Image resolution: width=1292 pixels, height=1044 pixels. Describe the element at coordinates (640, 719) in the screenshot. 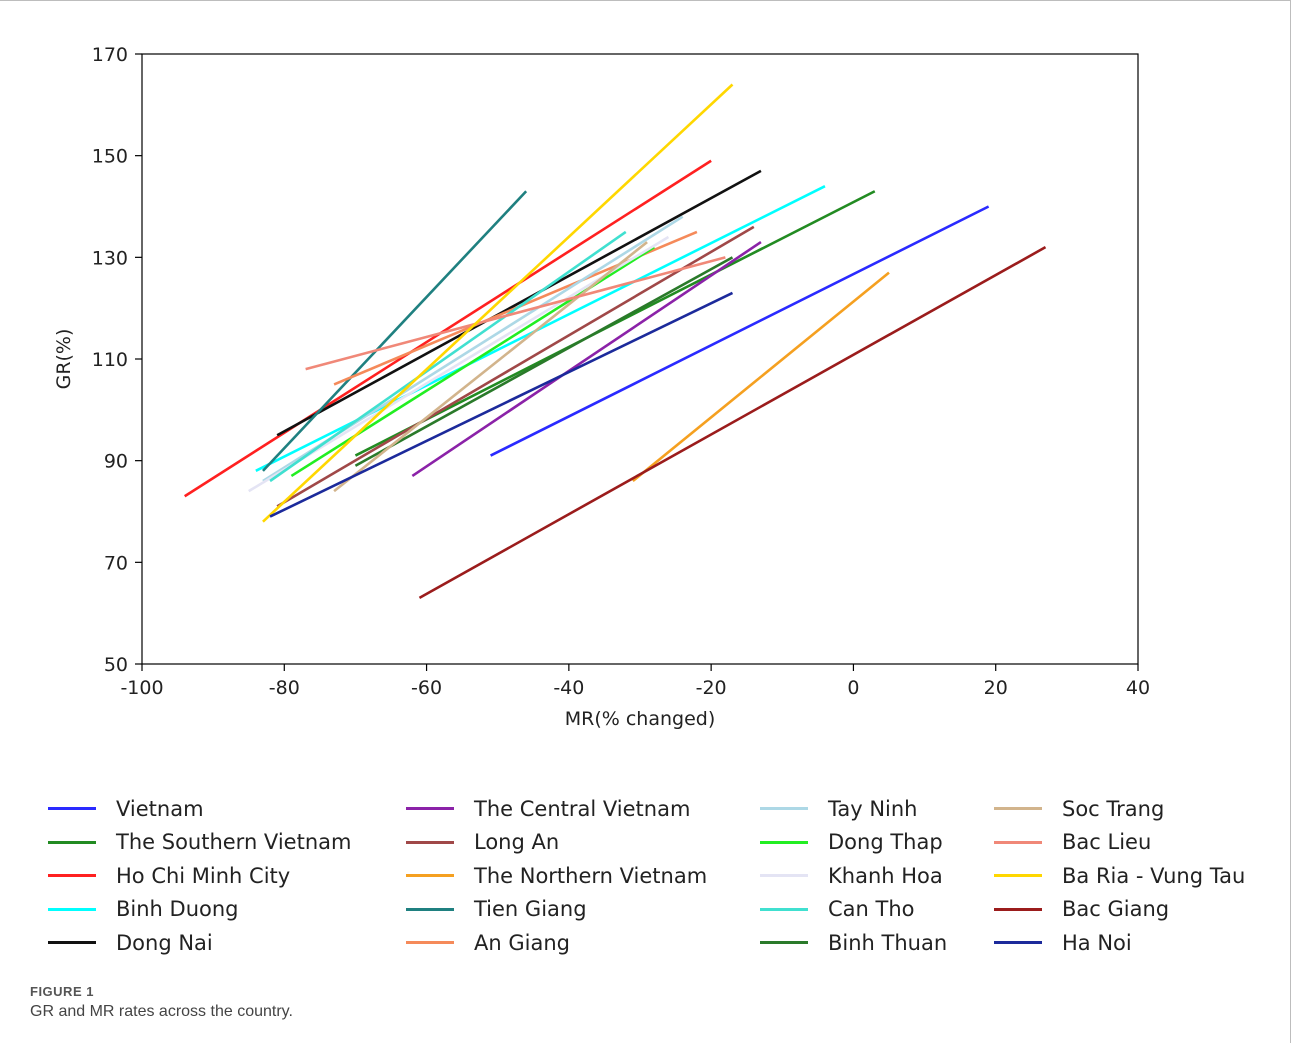

I see `x-axis-label: MR(% changed)` at that location.